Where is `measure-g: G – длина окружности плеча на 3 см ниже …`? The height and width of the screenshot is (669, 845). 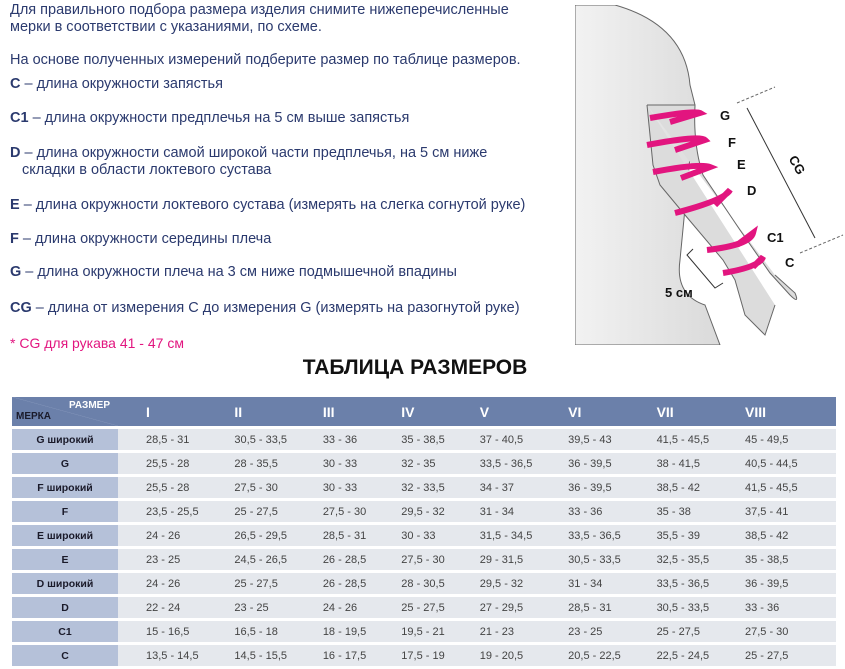 measure-g: G – длина окружности плеча на 3 см ниже … is located at coordinates (233, 272).